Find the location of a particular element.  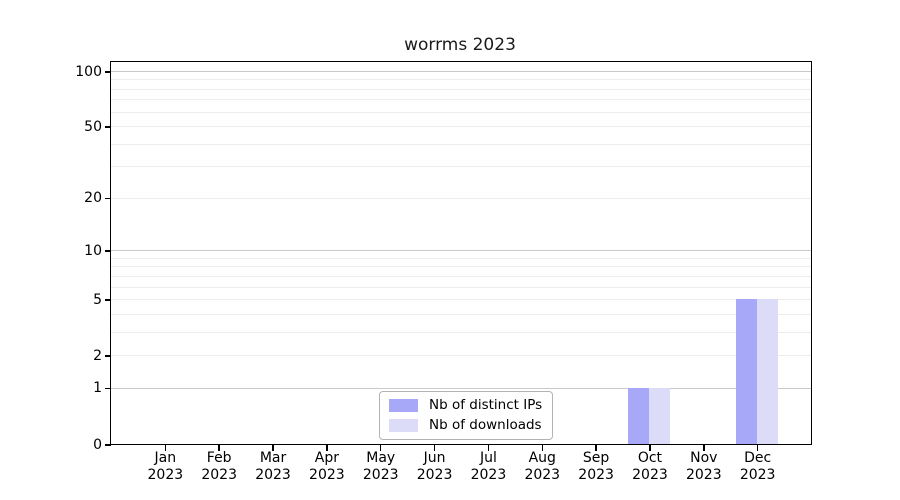

x-tick-mark-feb-2023 is located at coordinates (219, 447).